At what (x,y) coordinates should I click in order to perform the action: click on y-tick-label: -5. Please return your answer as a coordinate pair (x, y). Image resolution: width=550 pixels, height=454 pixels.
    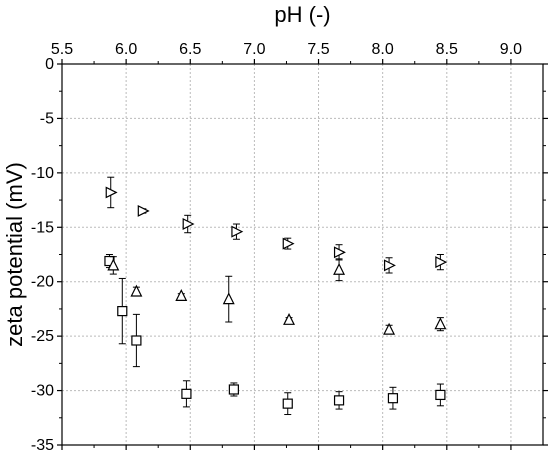
    Looking at the image, I should click on (47, 118).